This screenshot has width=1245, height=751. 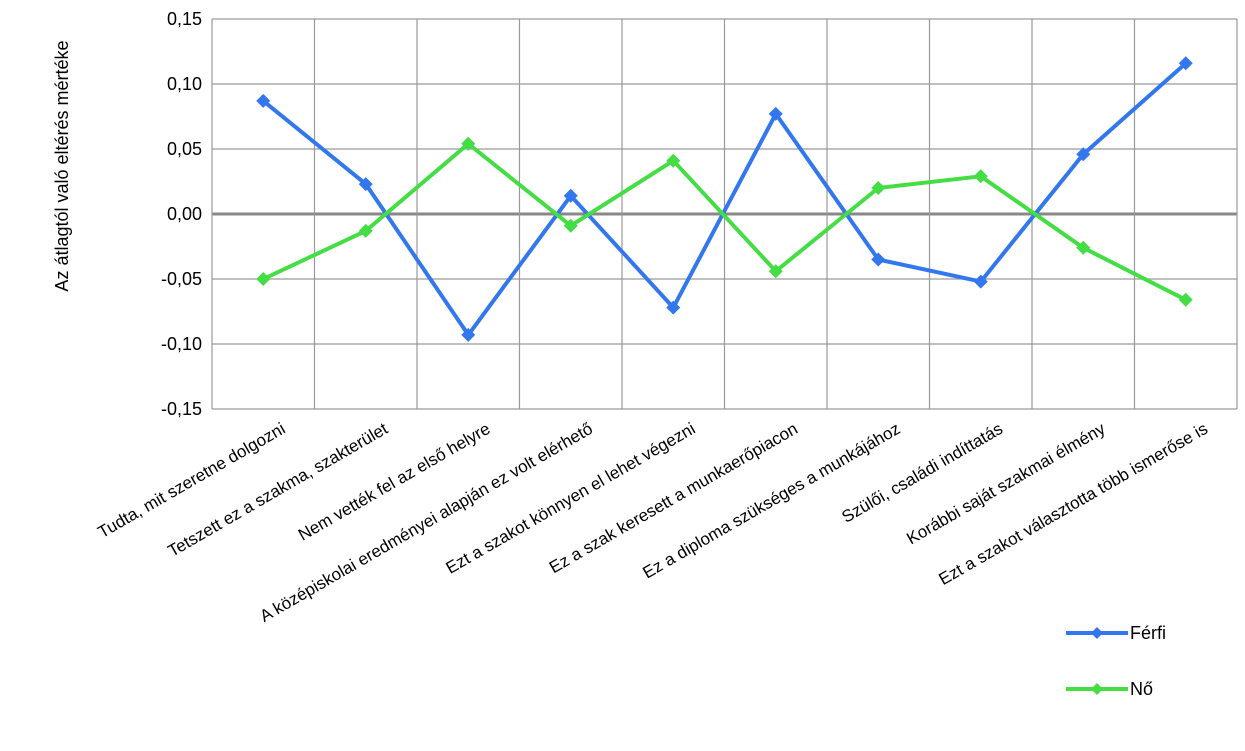 I want to click on y-tick-label: 0,00, so click(x=184, y=214).